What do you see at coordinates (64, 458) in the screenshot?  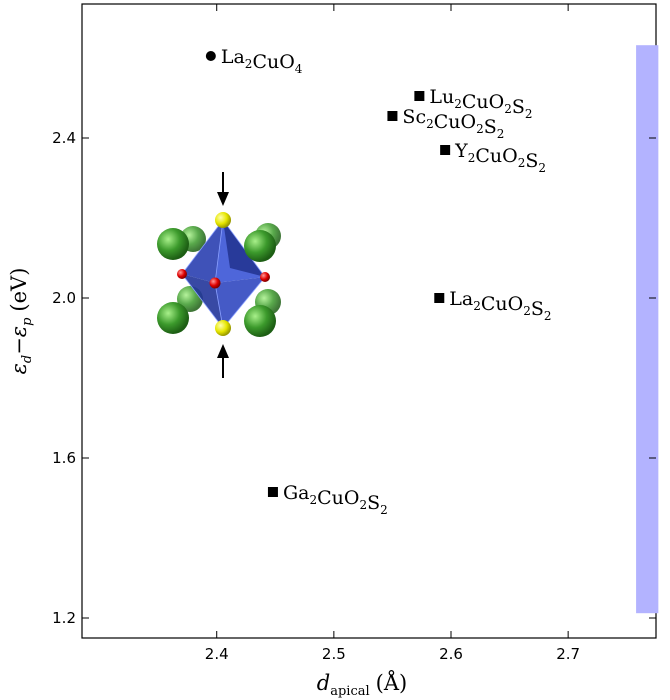 I see `y-tick-label: 1.6` at bounding box center [64, 458].